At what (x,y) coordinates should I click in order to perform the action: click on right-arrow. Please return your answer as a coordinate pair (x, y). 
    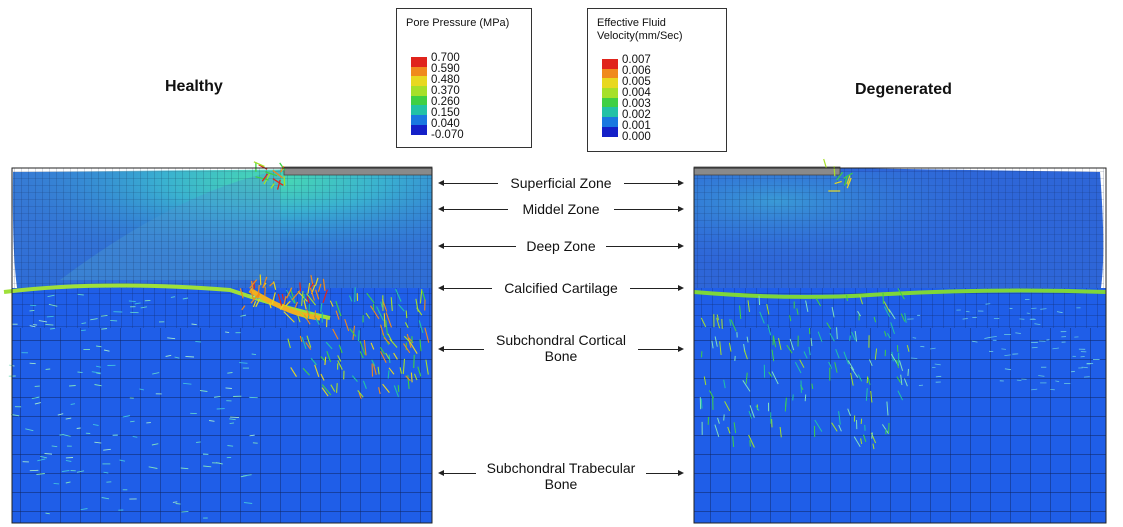
    Looking at the image, I should click on (649, 209).